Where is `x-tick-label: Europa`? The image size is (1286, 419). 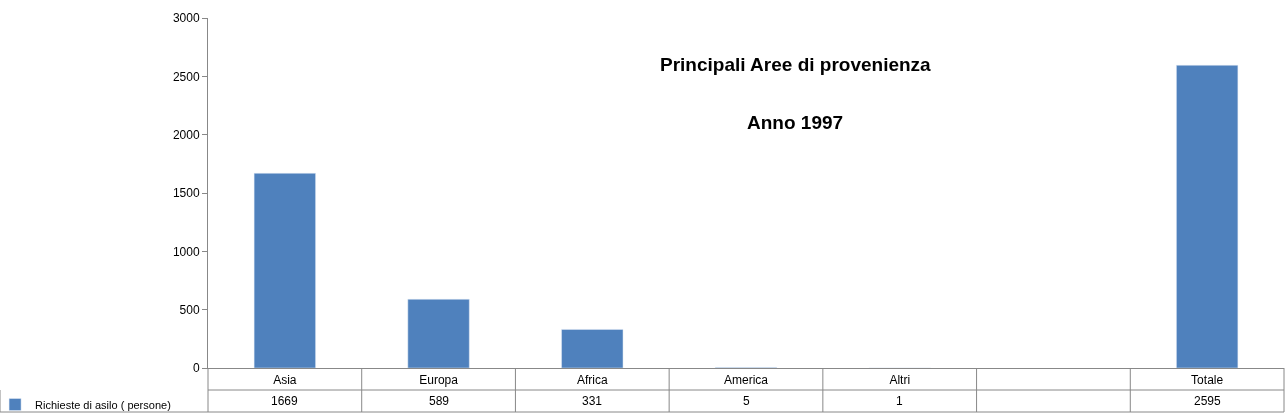
x-tick-label: Europa is located at coordinates (439, 380).